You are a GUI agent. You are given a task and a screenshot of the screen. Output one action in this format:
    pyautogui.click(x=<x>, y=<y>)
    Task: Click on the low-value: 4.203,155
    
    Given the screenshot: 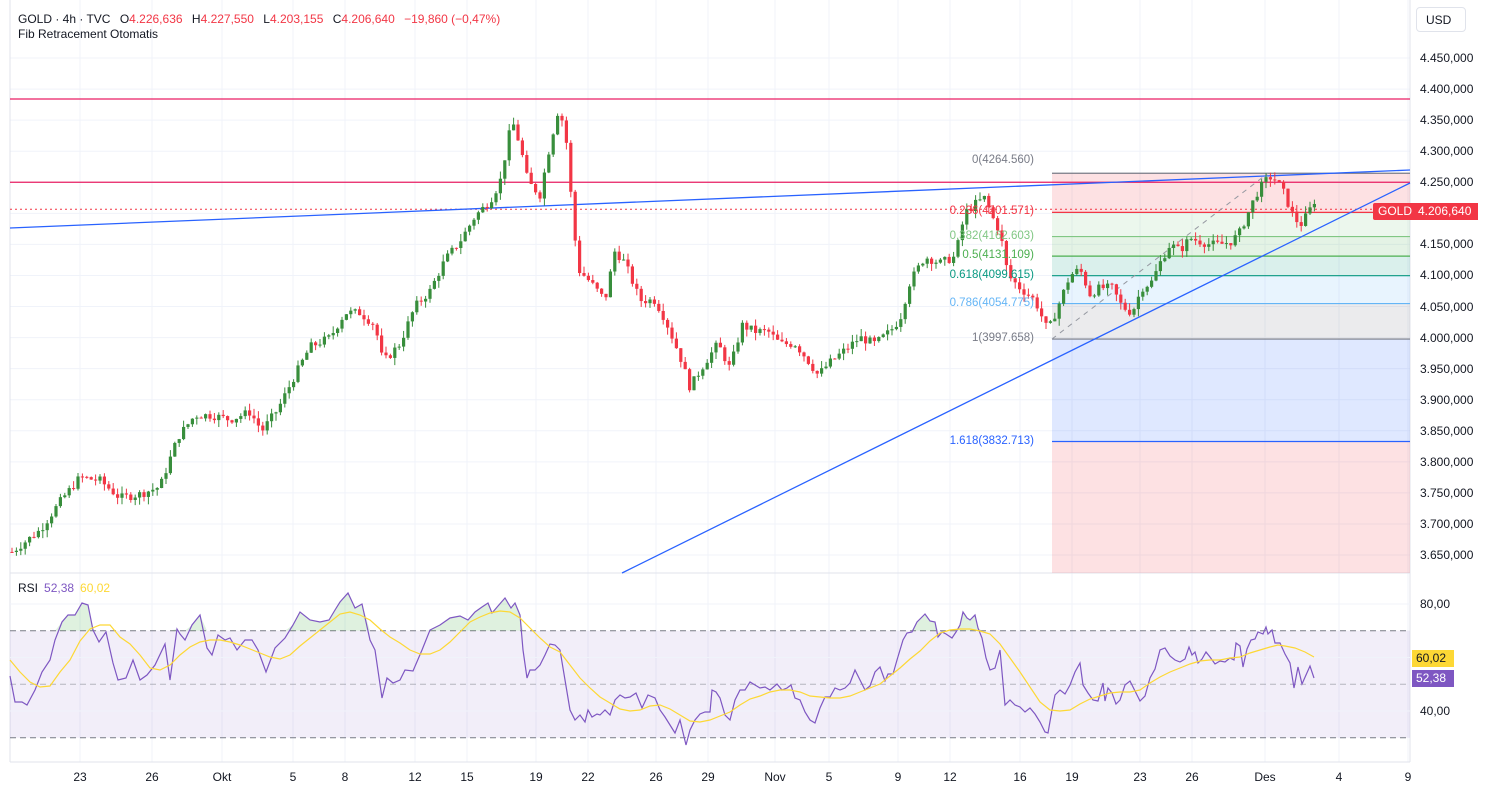 What is the action you would take?
    pyautogui.click(x=296, y=19)
    